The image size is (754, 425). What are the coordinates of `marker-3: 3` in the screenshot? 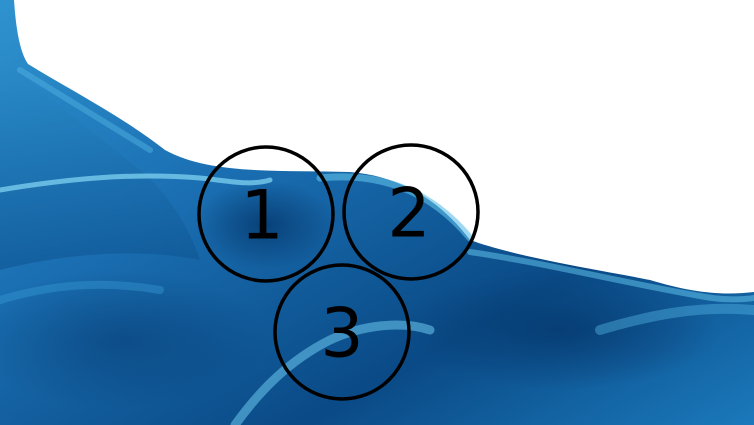 It's located at (342, 332).